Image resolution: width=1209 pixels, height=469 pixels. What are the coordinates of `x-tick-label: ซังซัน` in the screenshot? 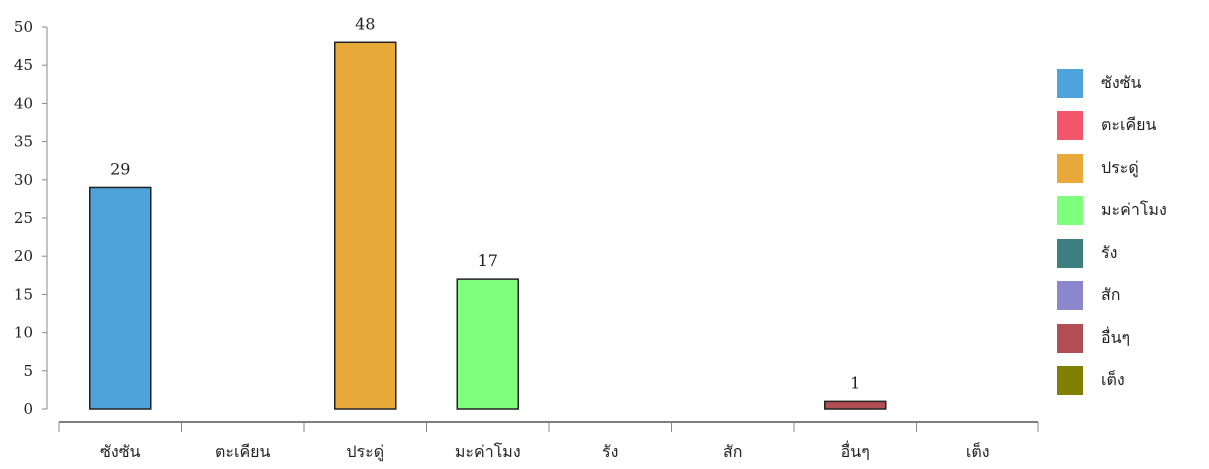 It's located at (120, 451).